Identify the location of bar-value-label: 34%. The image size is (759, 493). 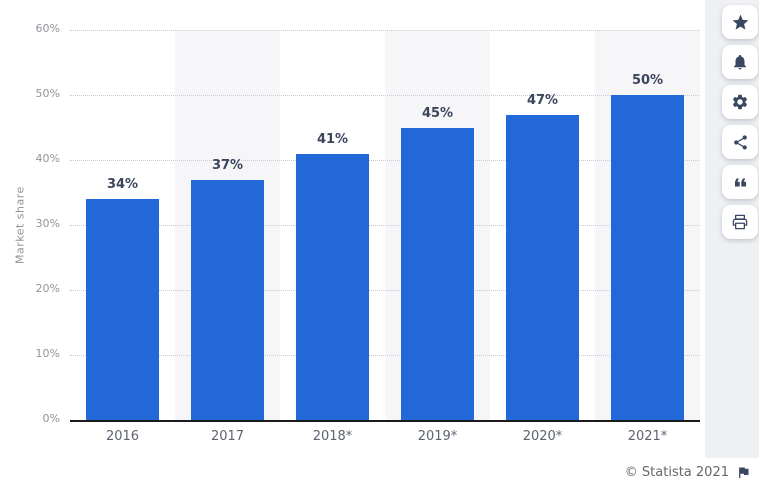
(122, 184).